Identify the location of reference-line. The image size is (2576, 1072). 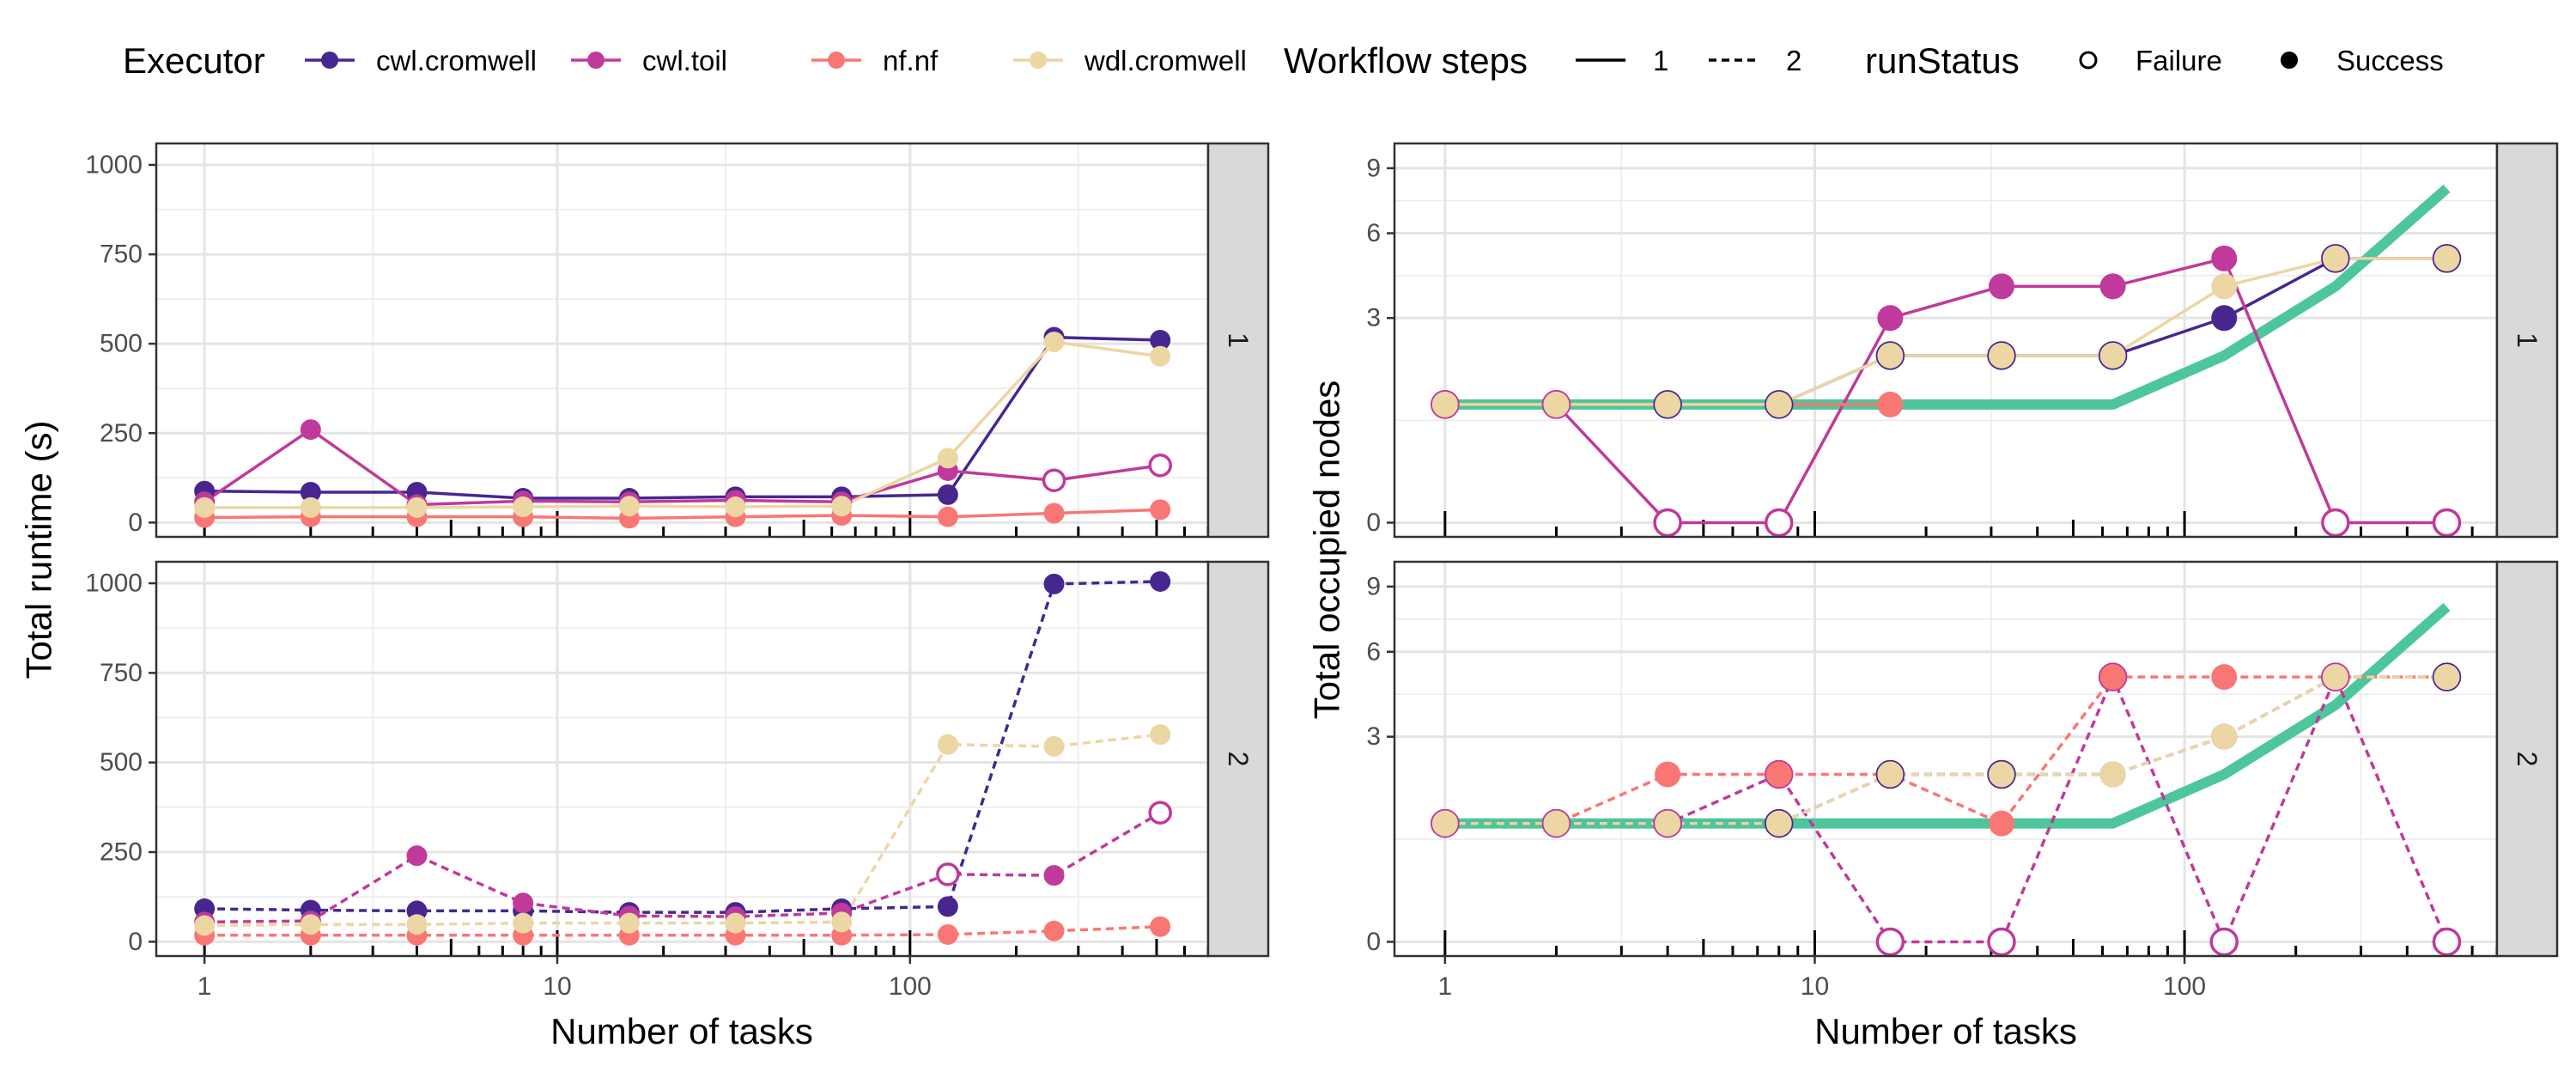
(1947, 716).